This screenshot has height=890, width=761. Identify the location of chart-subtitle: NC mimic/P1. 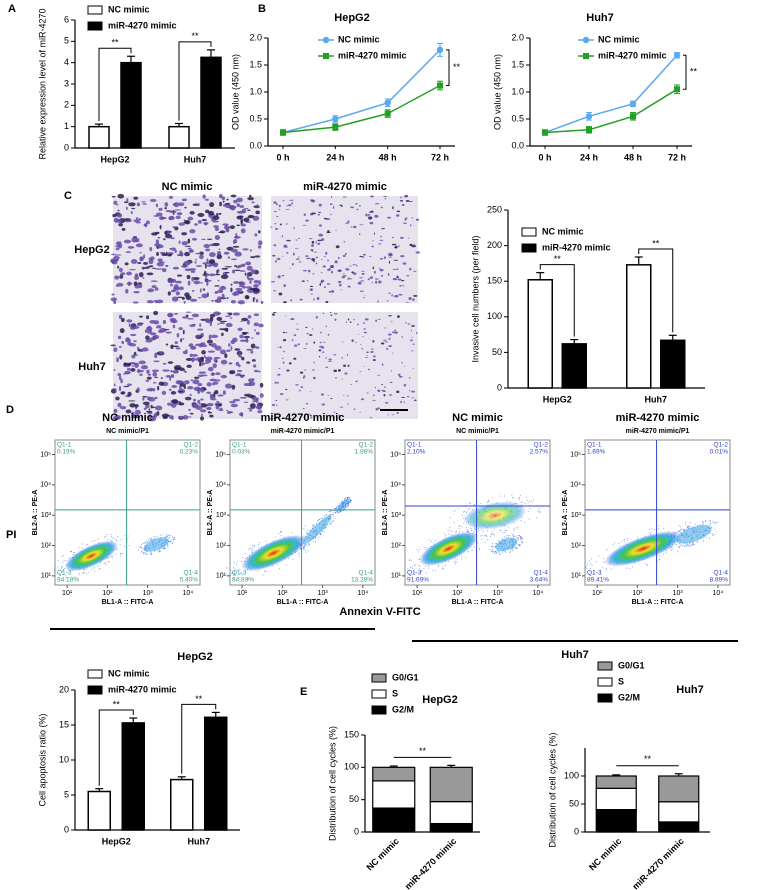
(127, 431).